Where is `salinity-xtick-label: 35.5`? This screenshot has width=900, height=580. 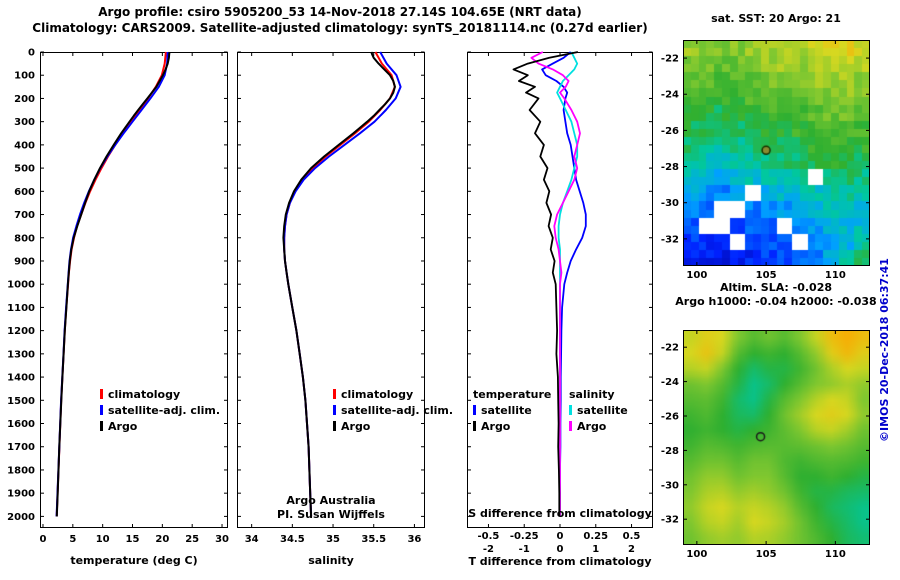 salinity-xtick-label: 35.5 is located at coordinates (373, 539).